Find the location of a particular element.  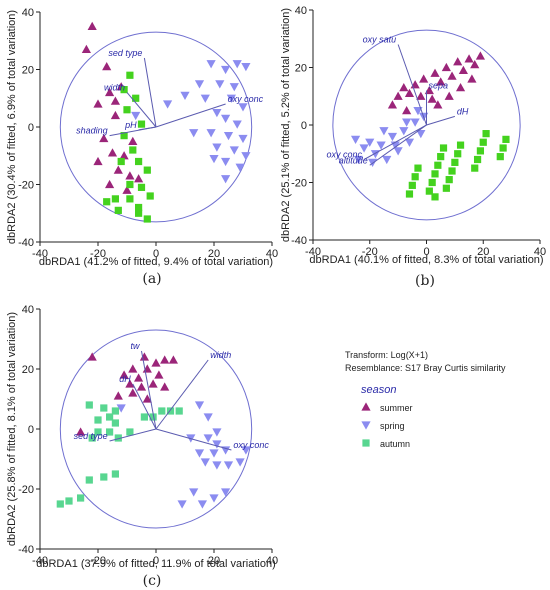

vector-label: altitude is located at coordinates (353, 160).